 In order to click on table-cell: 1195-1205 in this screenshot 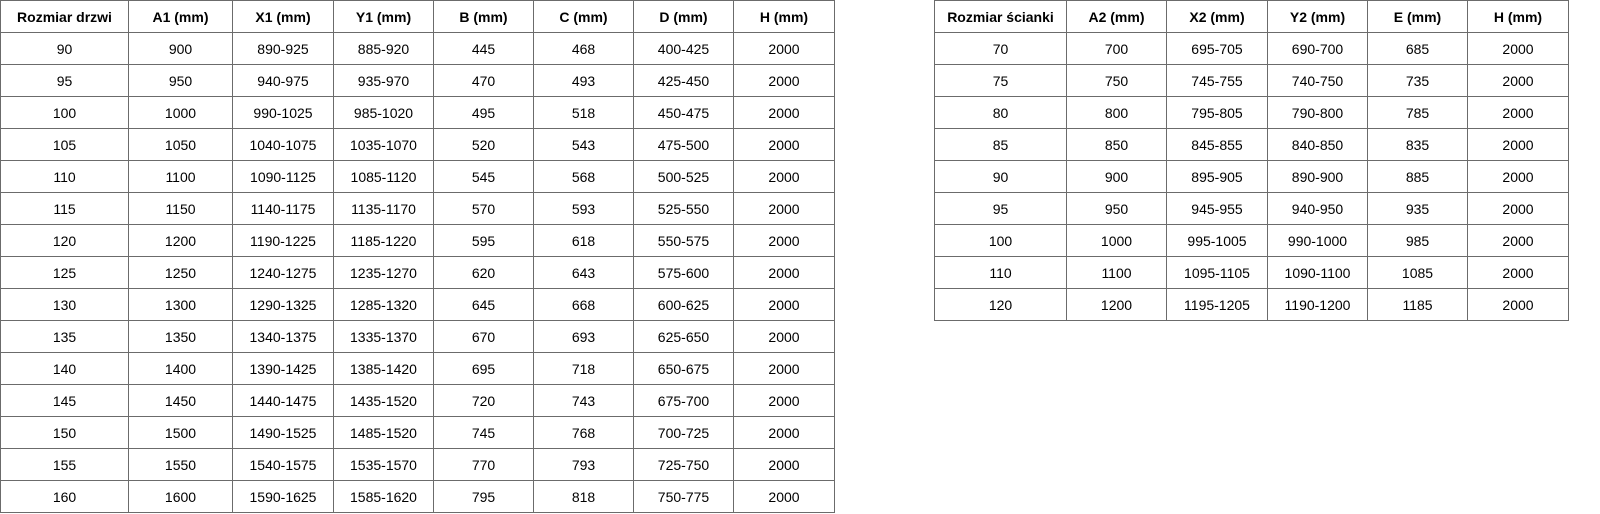, I will do `click(1217, 304)`.